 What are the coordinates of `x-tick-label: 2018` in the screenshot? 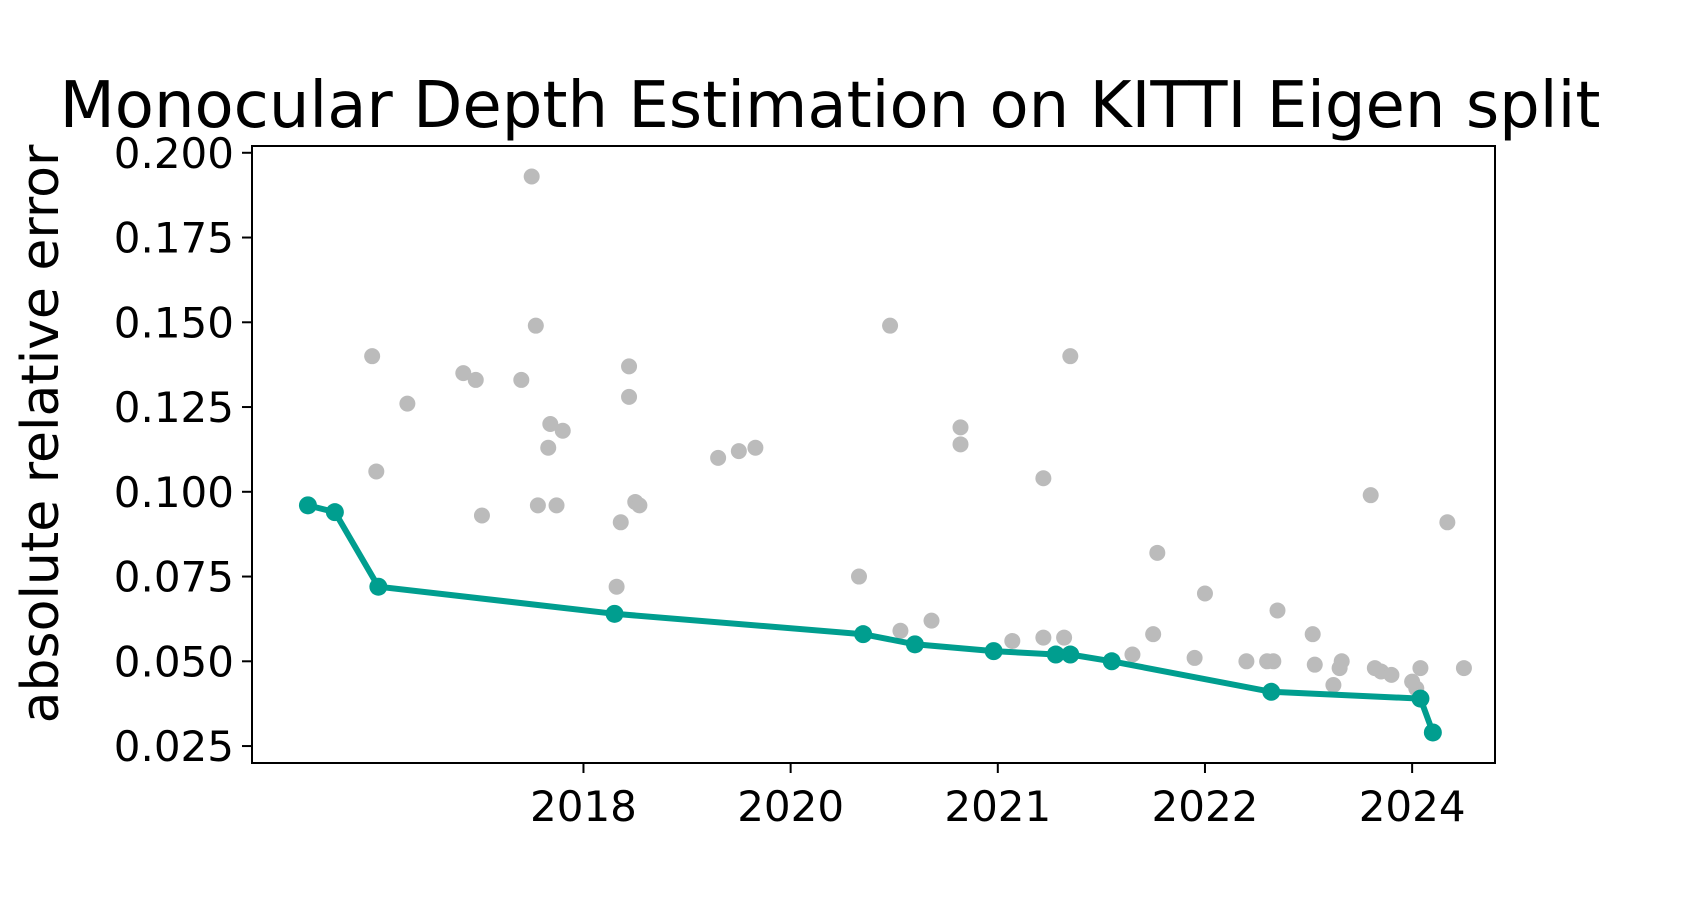 It's located at (583, 806).